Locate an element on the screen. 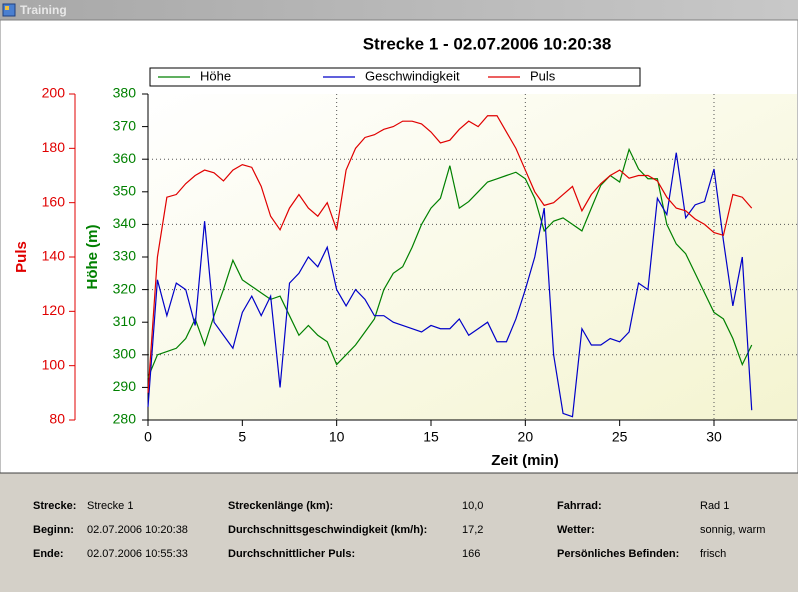 The width and height of the screenshot is (798, 592). y2-axis-label: Puls is located at coordinates (21, 257).